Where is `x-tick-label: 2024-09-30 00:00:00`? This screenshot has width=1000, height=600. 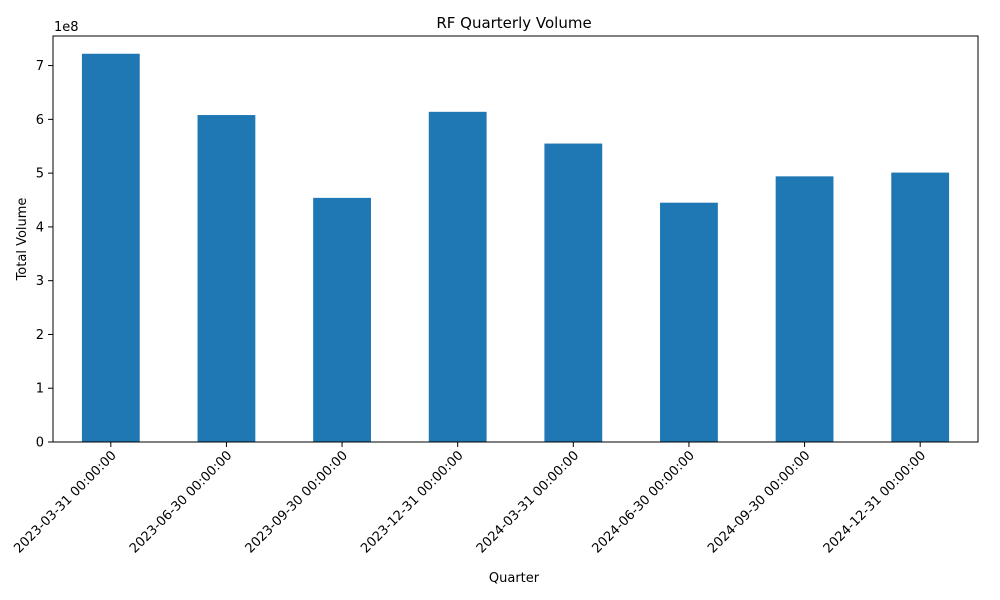
x-tick-label: 2024-09-30 00:00:00 is located at coordinates (759, 502).